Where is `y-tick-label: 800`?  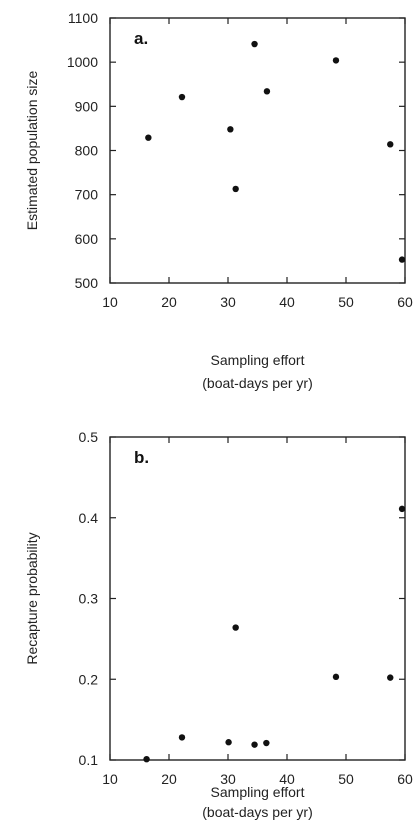
y-tick-label: 800 is located at coordinates (87, 151).